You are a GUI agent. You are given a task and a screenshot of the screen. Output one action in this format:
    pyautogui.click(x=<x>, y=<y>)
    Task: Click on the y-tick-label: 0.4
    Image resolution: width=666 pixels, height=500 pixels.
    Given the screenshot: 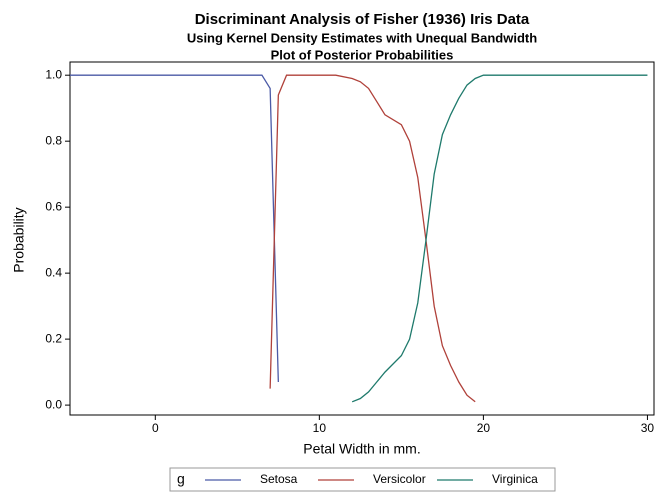 What is the action you would take?
    pyautogui.click(x=53, y=272)
    